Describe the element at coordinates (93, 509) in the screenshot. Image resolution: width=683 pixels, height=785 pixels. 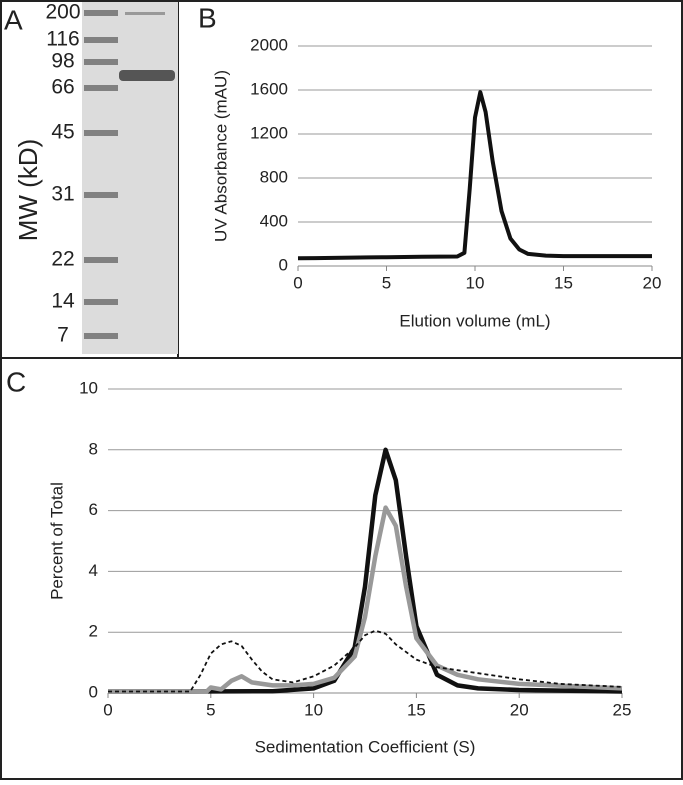
I see `y-tick-label: 6` at that location.